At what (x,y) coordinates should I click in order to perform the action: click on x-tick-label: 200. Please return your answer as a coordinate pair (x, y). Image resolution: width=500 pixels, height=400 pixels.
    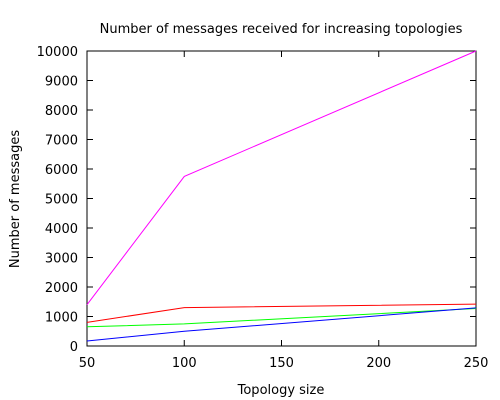
    Looking at the image, I should click on (378, 363).